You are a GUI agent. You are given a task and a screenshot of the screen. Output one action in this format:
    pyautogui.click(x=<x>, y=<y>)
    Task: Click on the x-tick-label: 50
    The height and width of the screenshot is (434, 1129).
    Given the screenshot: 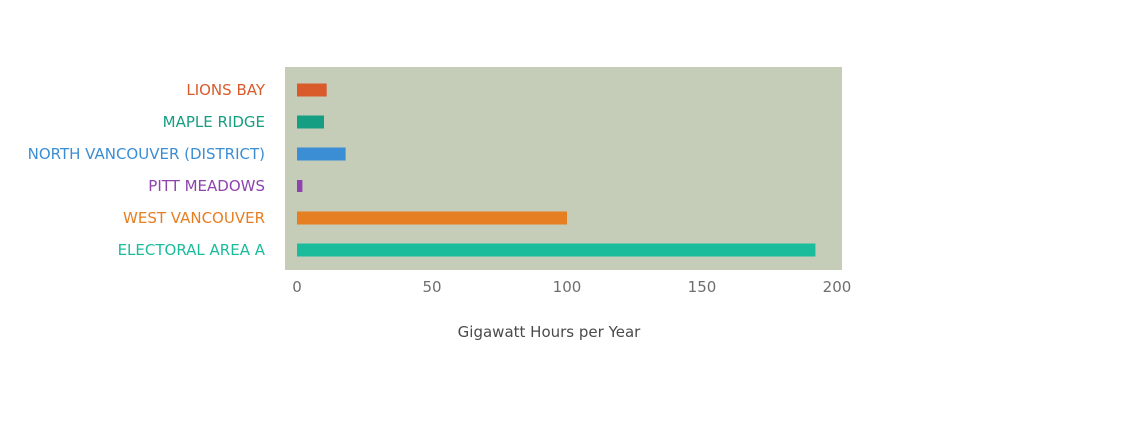 What is the action you would take?
    pyautogui.click(x=431, y=287)
    